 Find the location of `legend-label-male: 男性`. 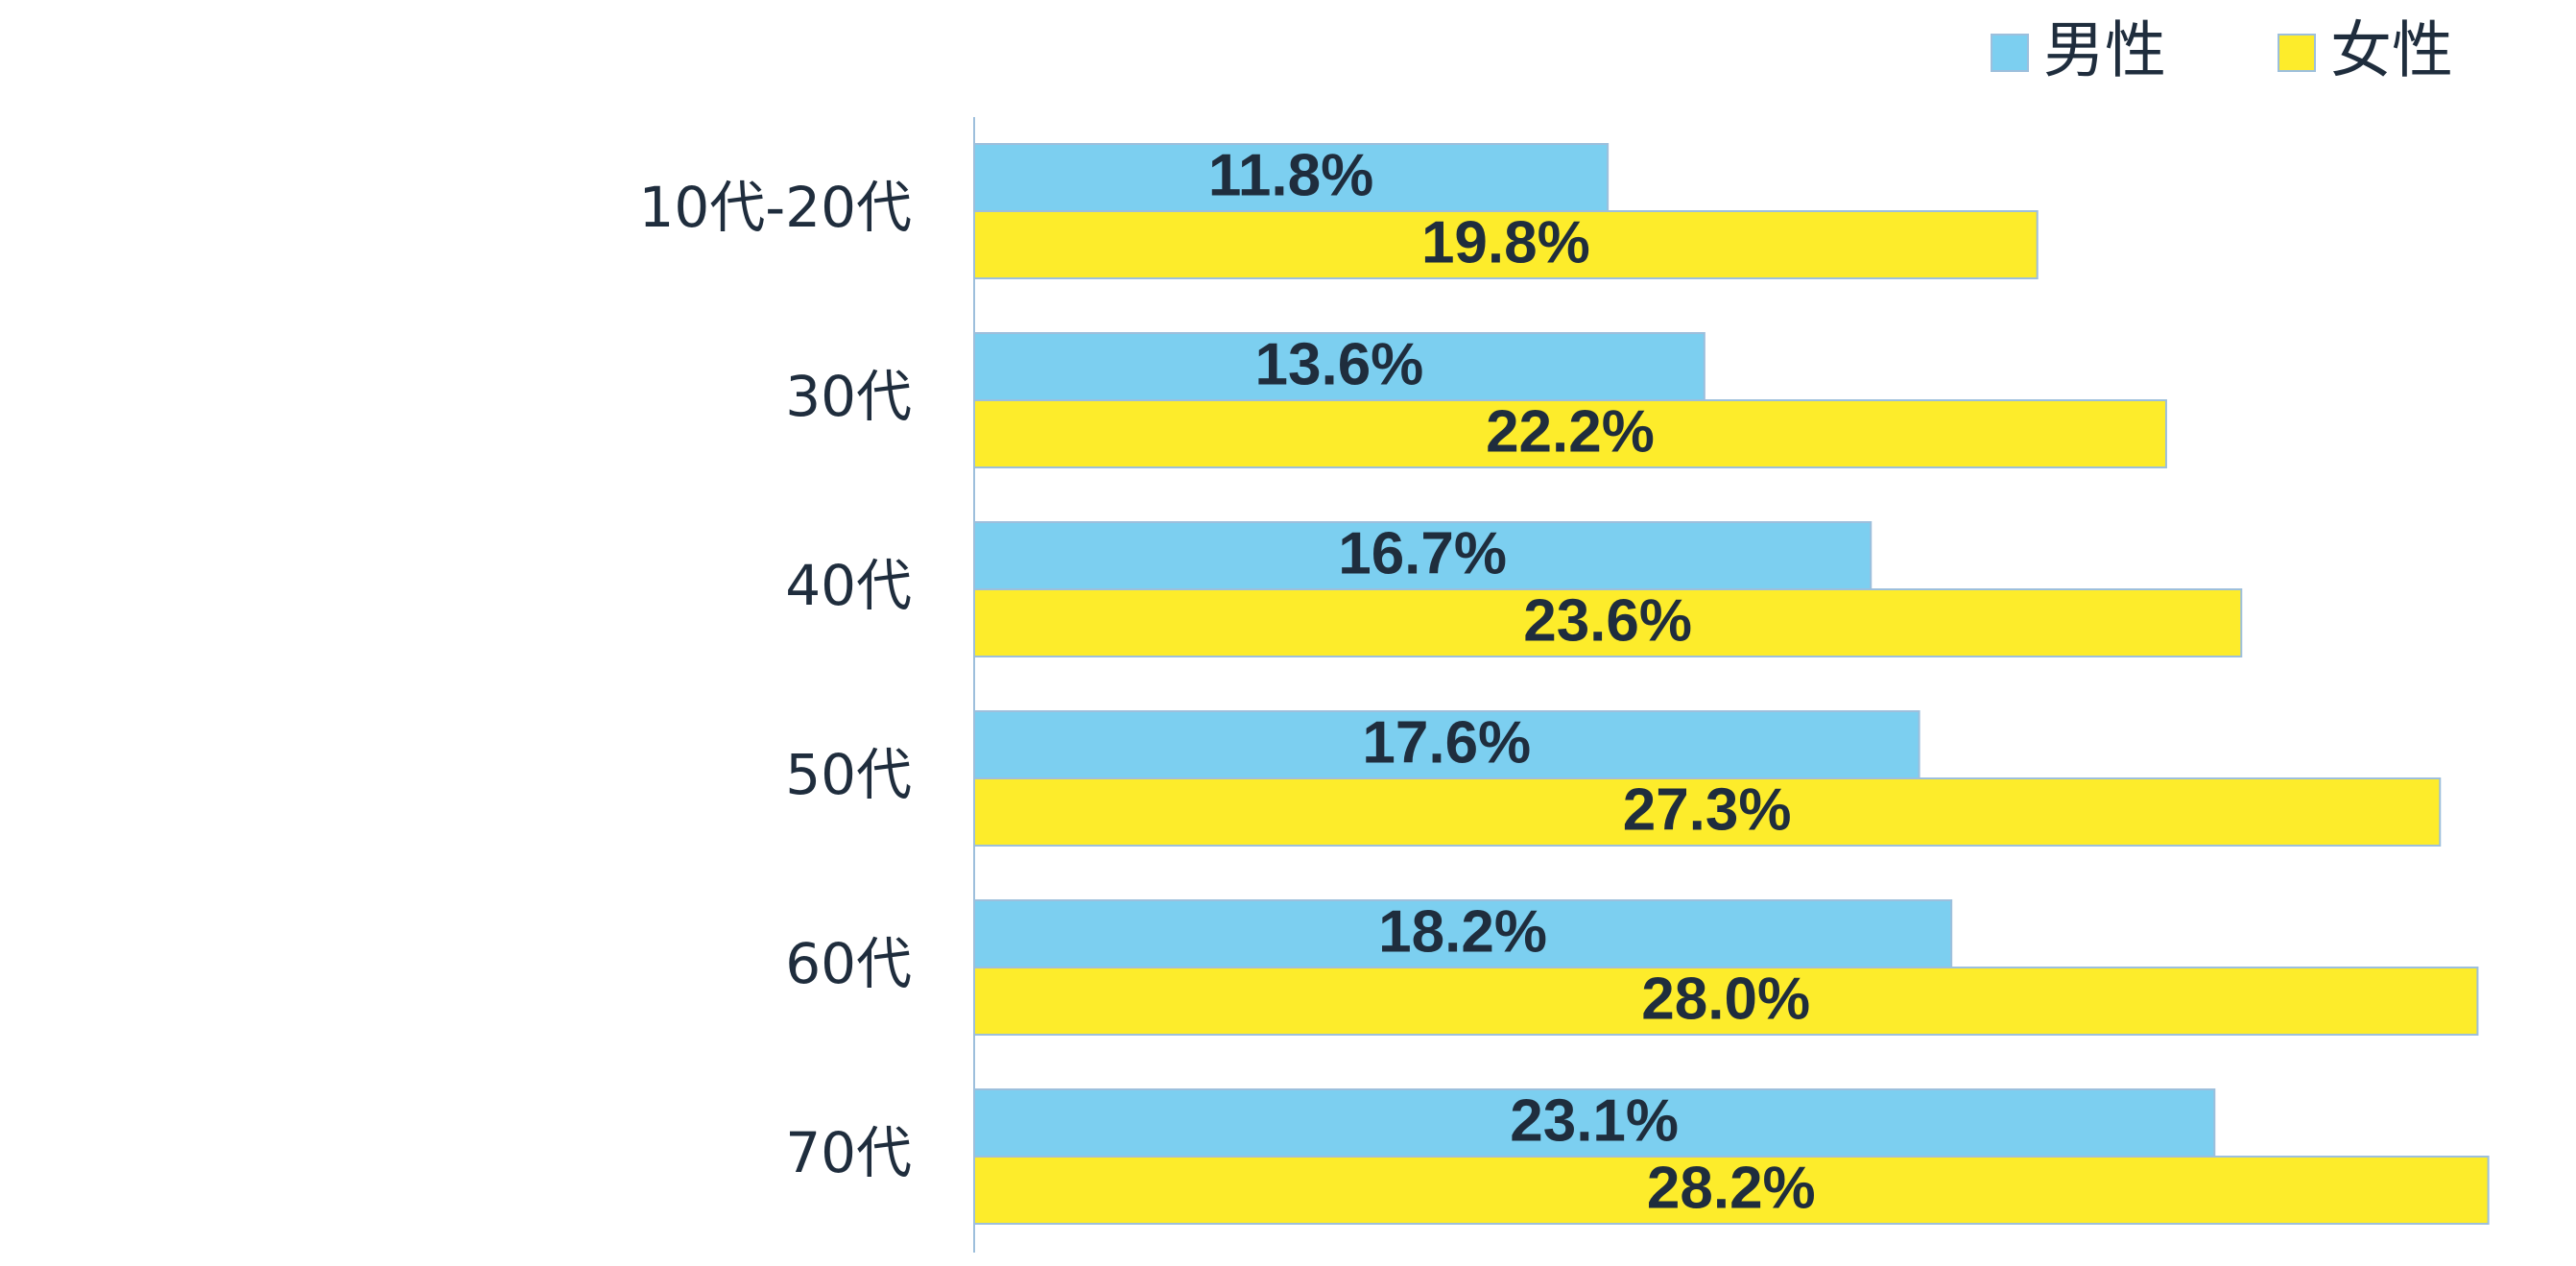

legend-label-male: 男性 is located at coordinates (2104, 52).